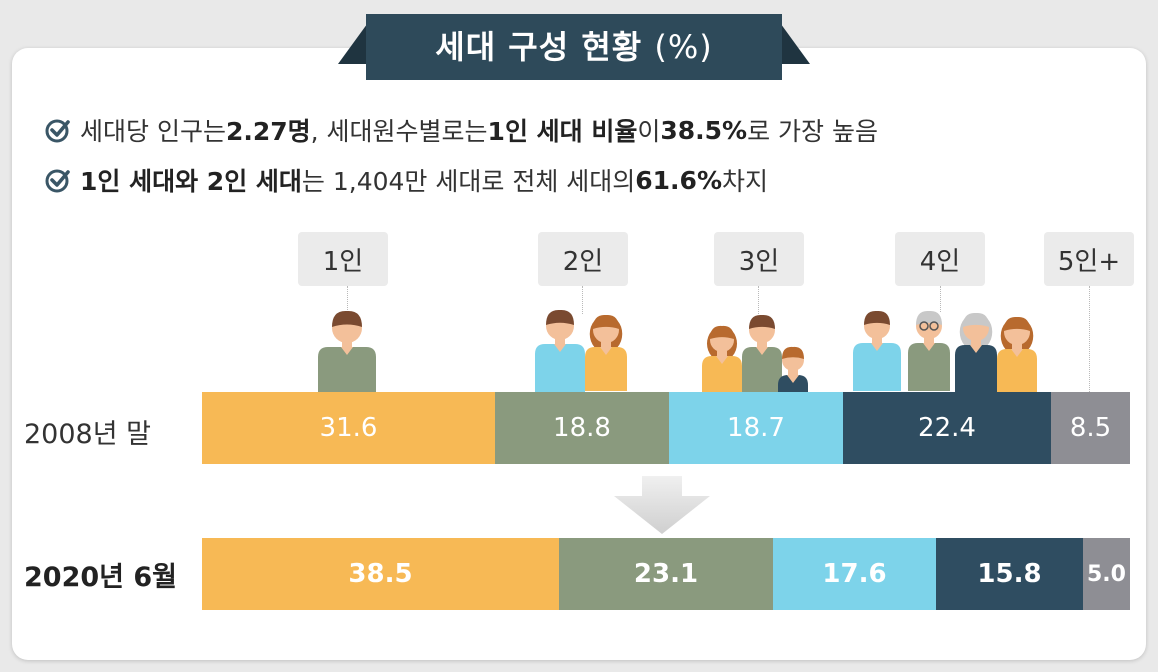 This screenshot has height=672, width=1158. Describe the element at coordinates (662, 505) in the screenshot. I see `arrow-down-icon` at that location.